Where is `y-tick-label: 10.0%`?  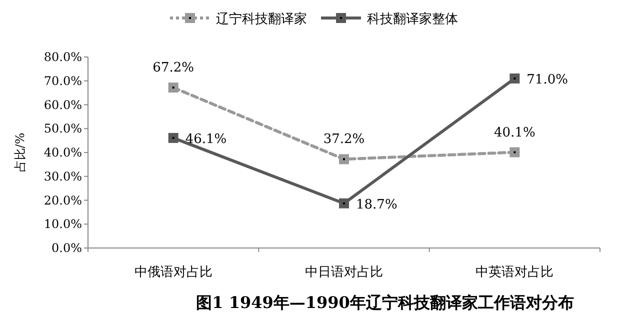 y-tick-label: 10.0% is located at coordinates (63, 224).